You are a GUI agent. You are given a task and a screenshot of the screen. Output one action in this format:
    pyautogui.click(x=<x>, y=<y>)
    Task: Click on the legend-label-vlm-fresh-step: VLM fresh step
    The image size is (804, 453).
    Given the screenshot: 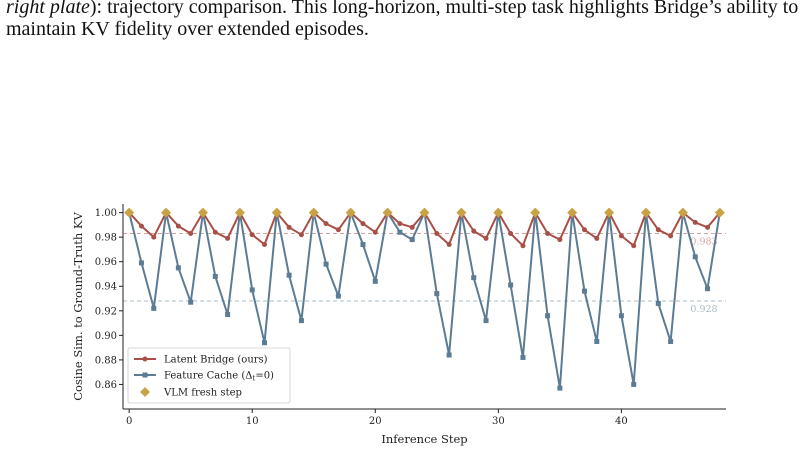 What is the action you would take?
    pyautogui.click(x=202, y=393)
    